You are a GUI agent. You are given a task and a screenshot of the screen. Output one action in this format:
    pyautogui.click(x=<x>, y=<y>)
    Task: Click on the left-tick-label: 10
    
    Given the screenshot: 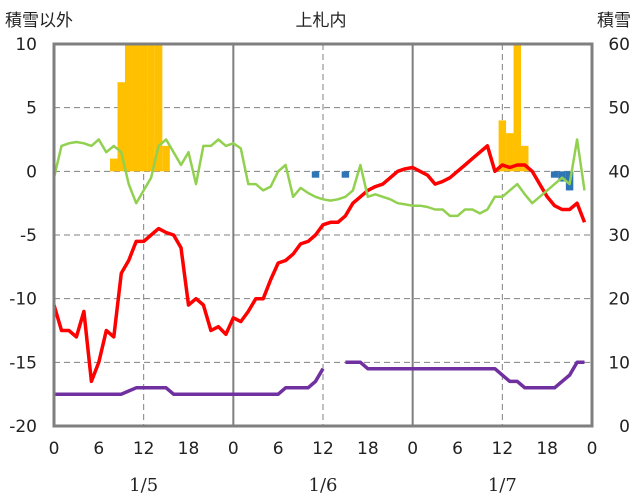 What is the action you would take?
    pyautogui.click(x=26, y=45)
    